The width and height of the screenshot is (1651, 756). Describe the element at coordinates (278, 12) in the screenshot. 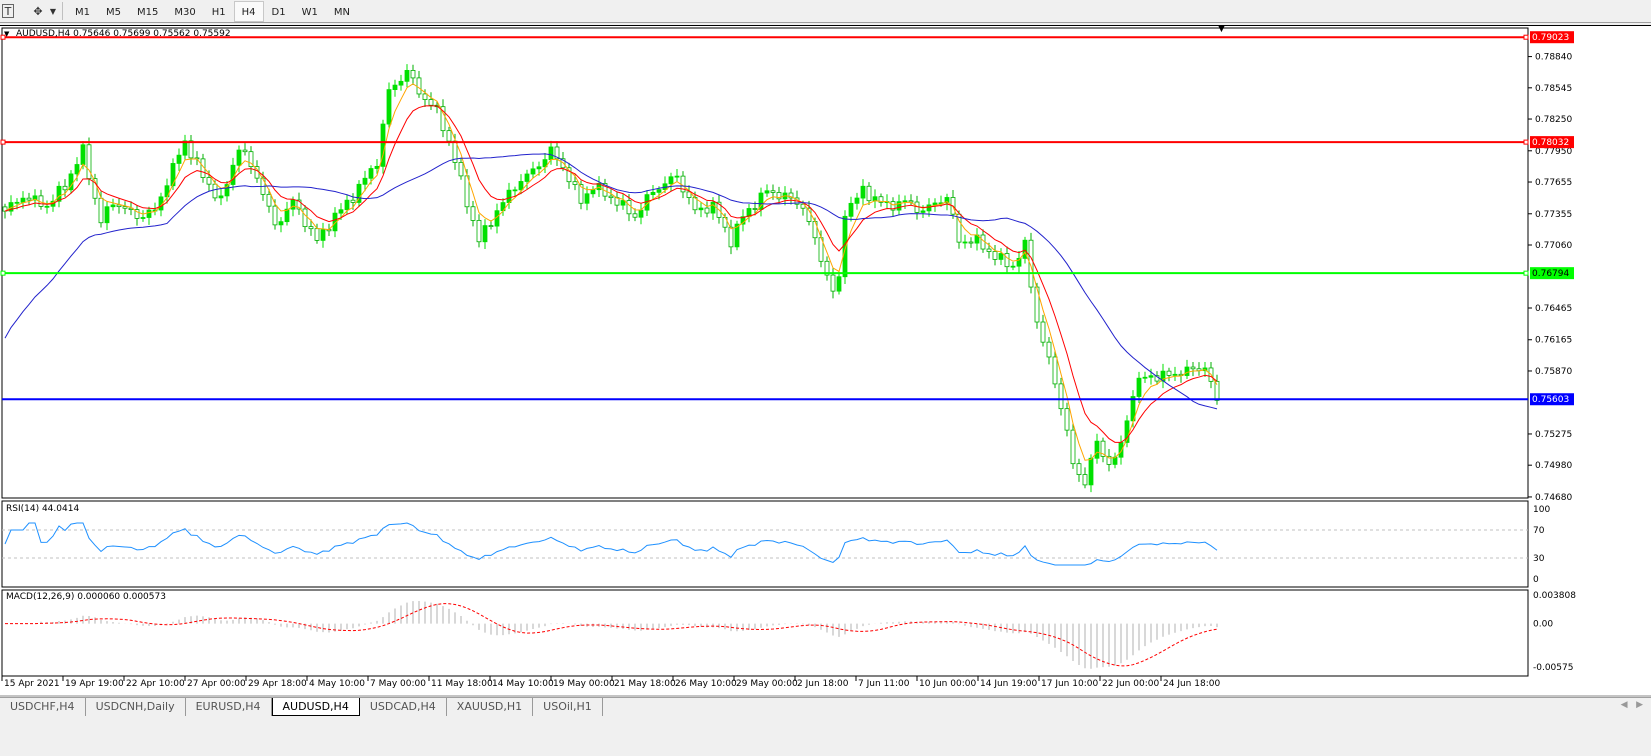

I see `timeframe-d1: D1` at that location.